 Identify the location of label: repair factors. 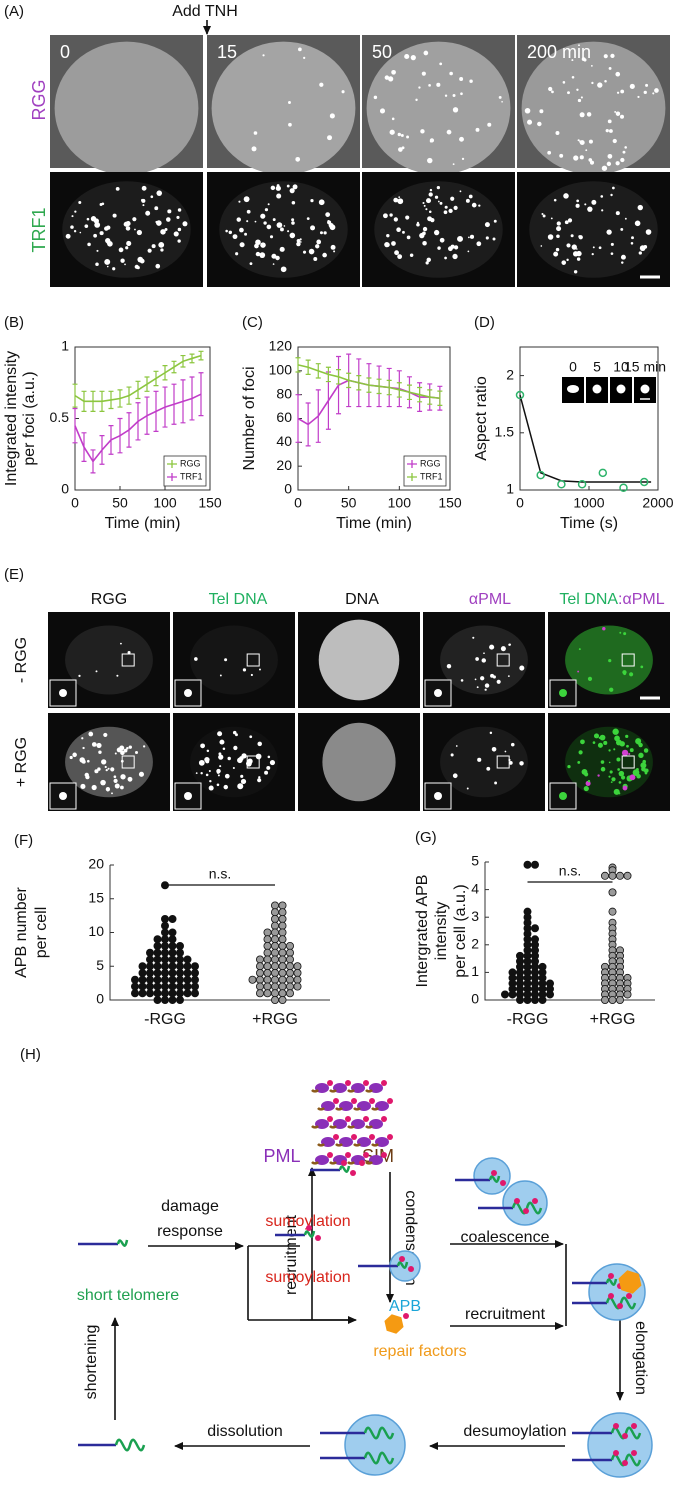
(419, 1351).